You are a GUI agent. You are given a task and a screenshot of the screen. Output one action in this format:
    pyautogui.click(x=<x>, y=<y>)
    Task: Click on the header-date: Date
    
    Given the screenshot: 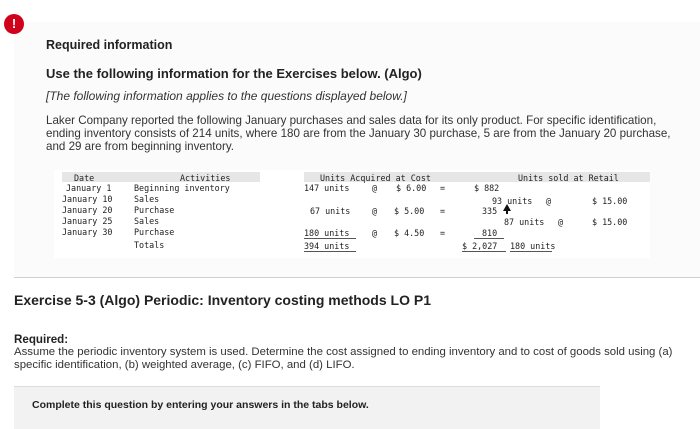 What is the action you would take?
    pyautogui.click(x=84, y=178)
    